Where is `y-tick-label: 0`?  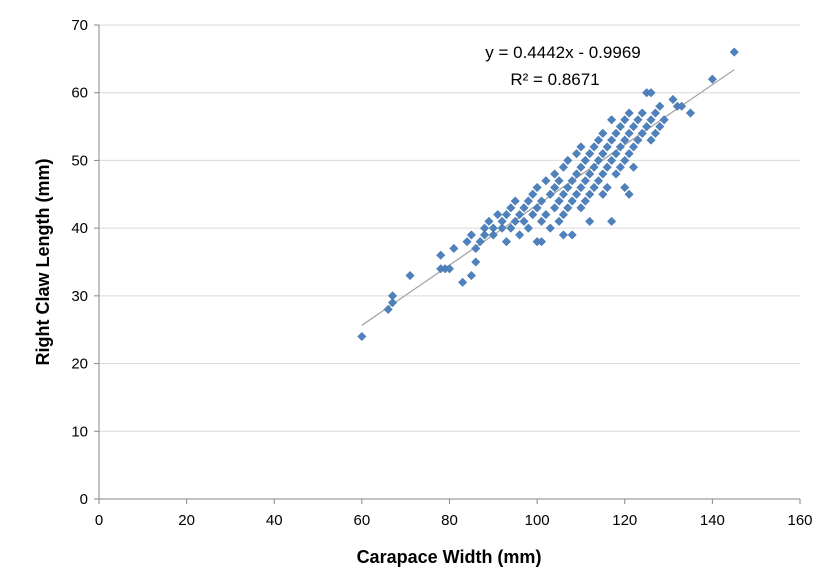 y-tick-label: 0 is located at coordinates (84, 499).